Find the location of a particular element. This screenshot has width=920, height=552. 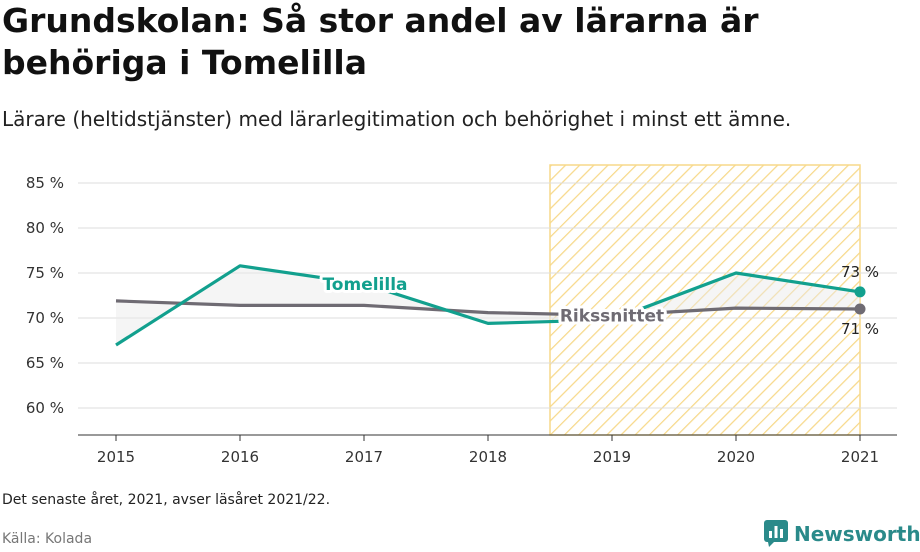

y-tick-label: 85 % is located at coordinates (45, 183).